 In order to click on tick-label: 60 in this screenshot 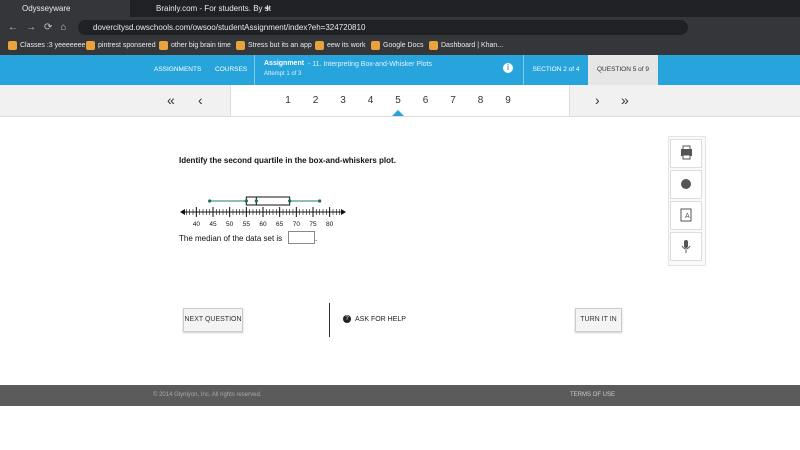, I will do `click(263, 224)`.